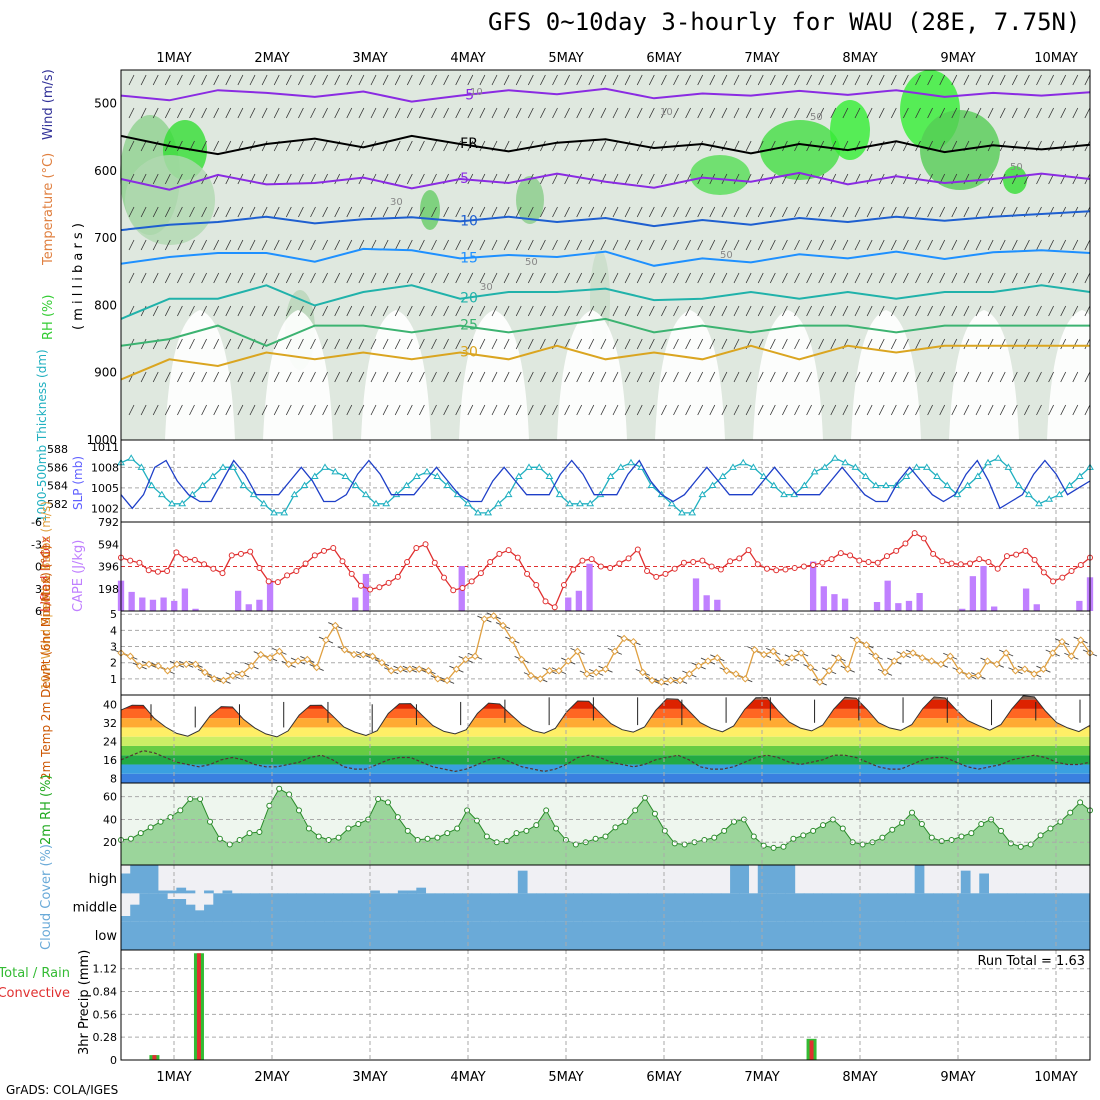 This screenshot has width=1100, height=1100. What do you see at coordinates (467, 96) in the screenshot?
I see `contour-label: -5` at bounding box center [467, 96].